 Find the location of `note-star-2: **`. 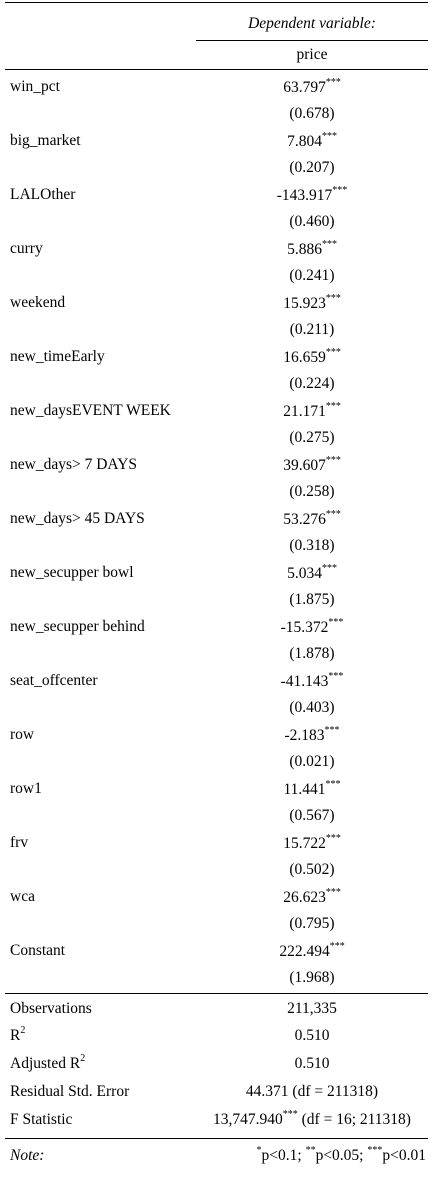

note-star-2: ** is located at coordinates (310, 1150).